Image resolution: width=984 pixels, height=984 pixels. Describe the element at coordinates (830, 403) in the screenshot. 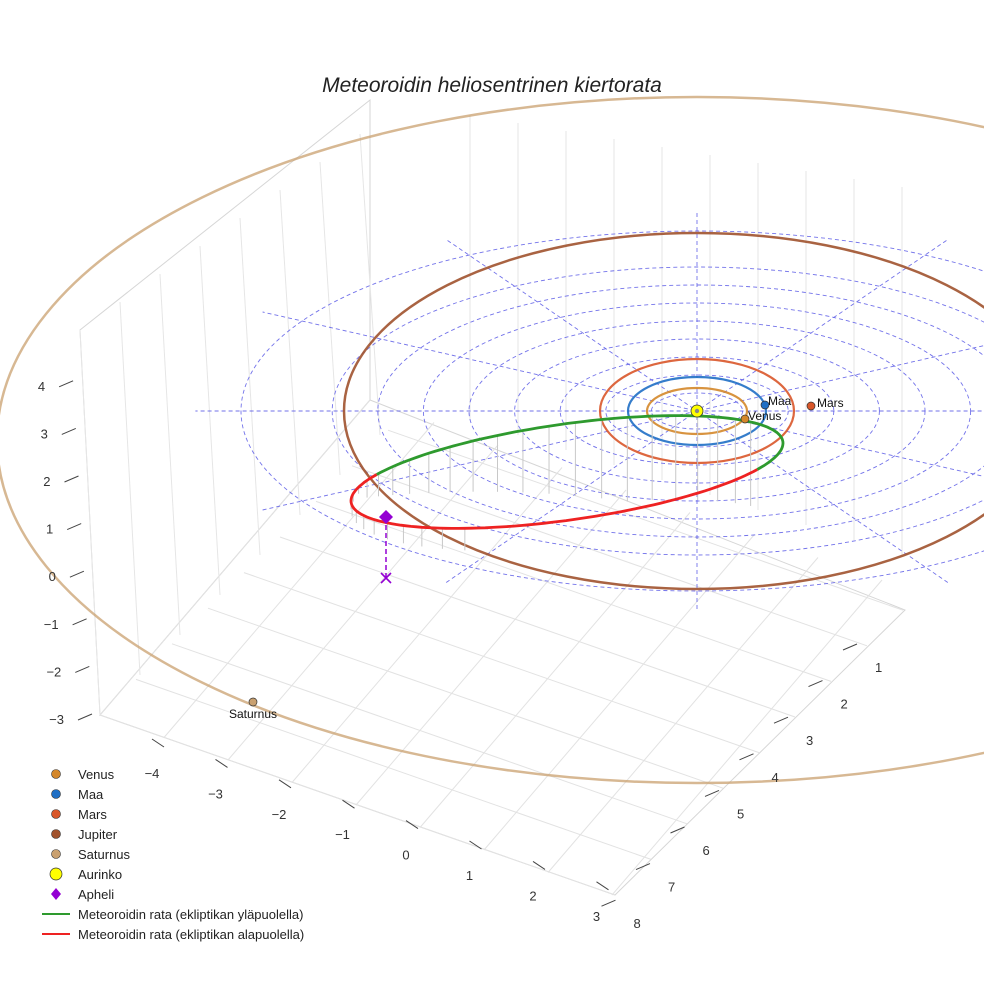

I see `planet-label-mars: Mars` at that location.